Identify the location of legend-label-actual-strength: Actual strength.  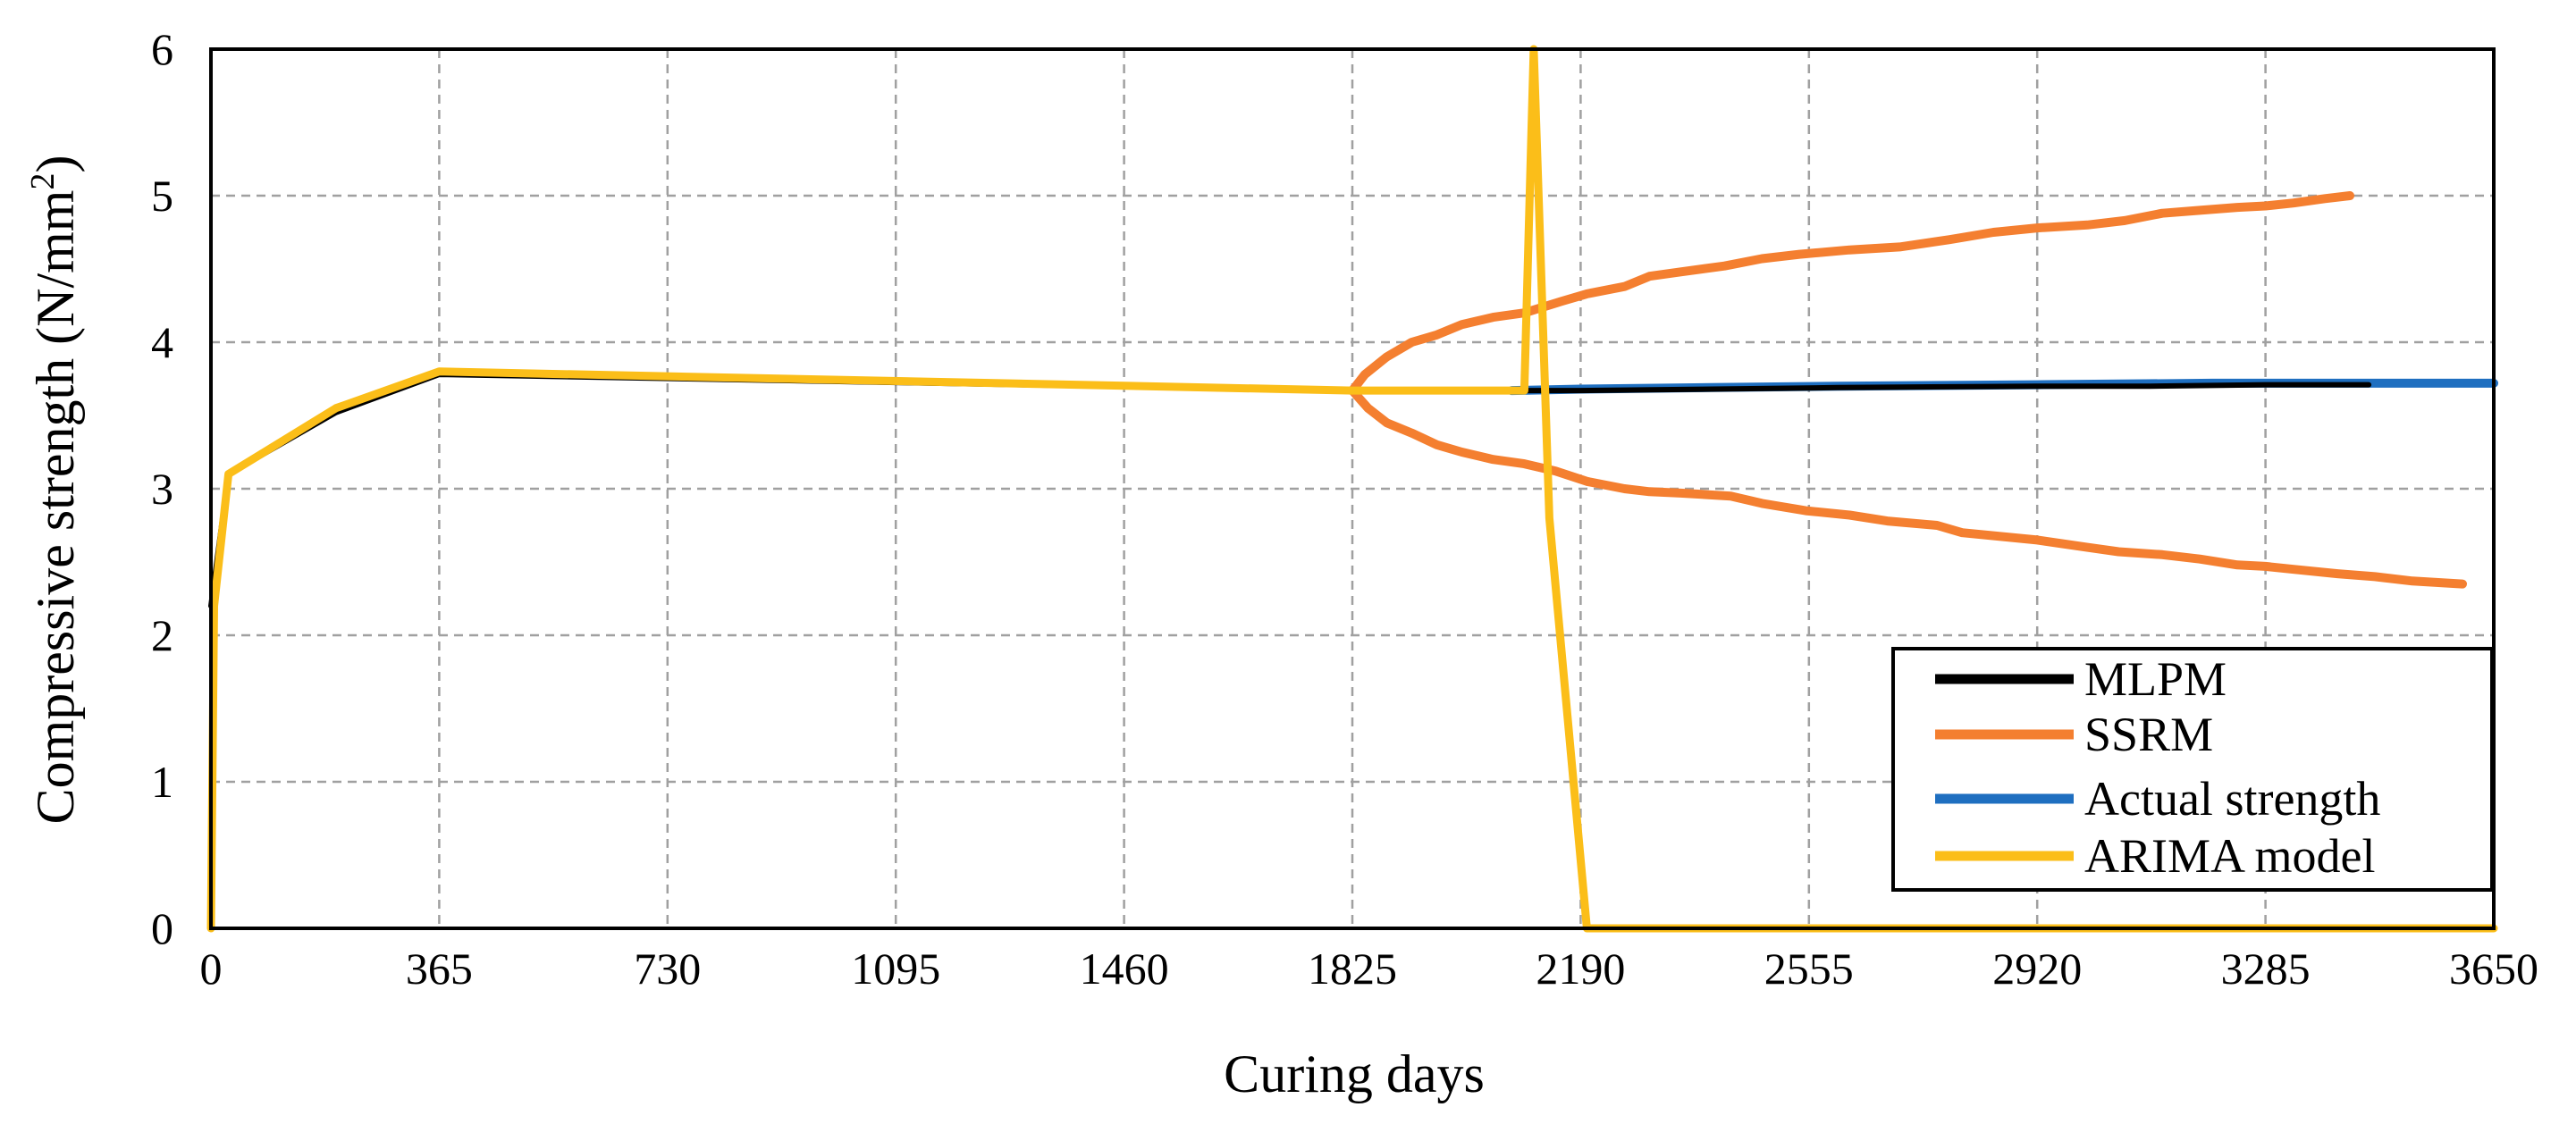
(2232, 799).